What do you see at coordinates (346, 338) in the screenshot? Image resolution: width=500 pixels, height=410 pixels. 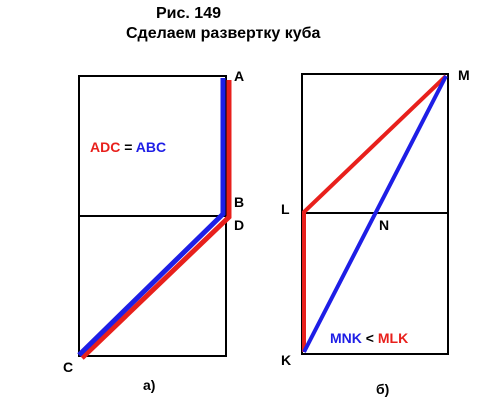 I see `inequality-left: MNK` at bounding box center [346, 338].